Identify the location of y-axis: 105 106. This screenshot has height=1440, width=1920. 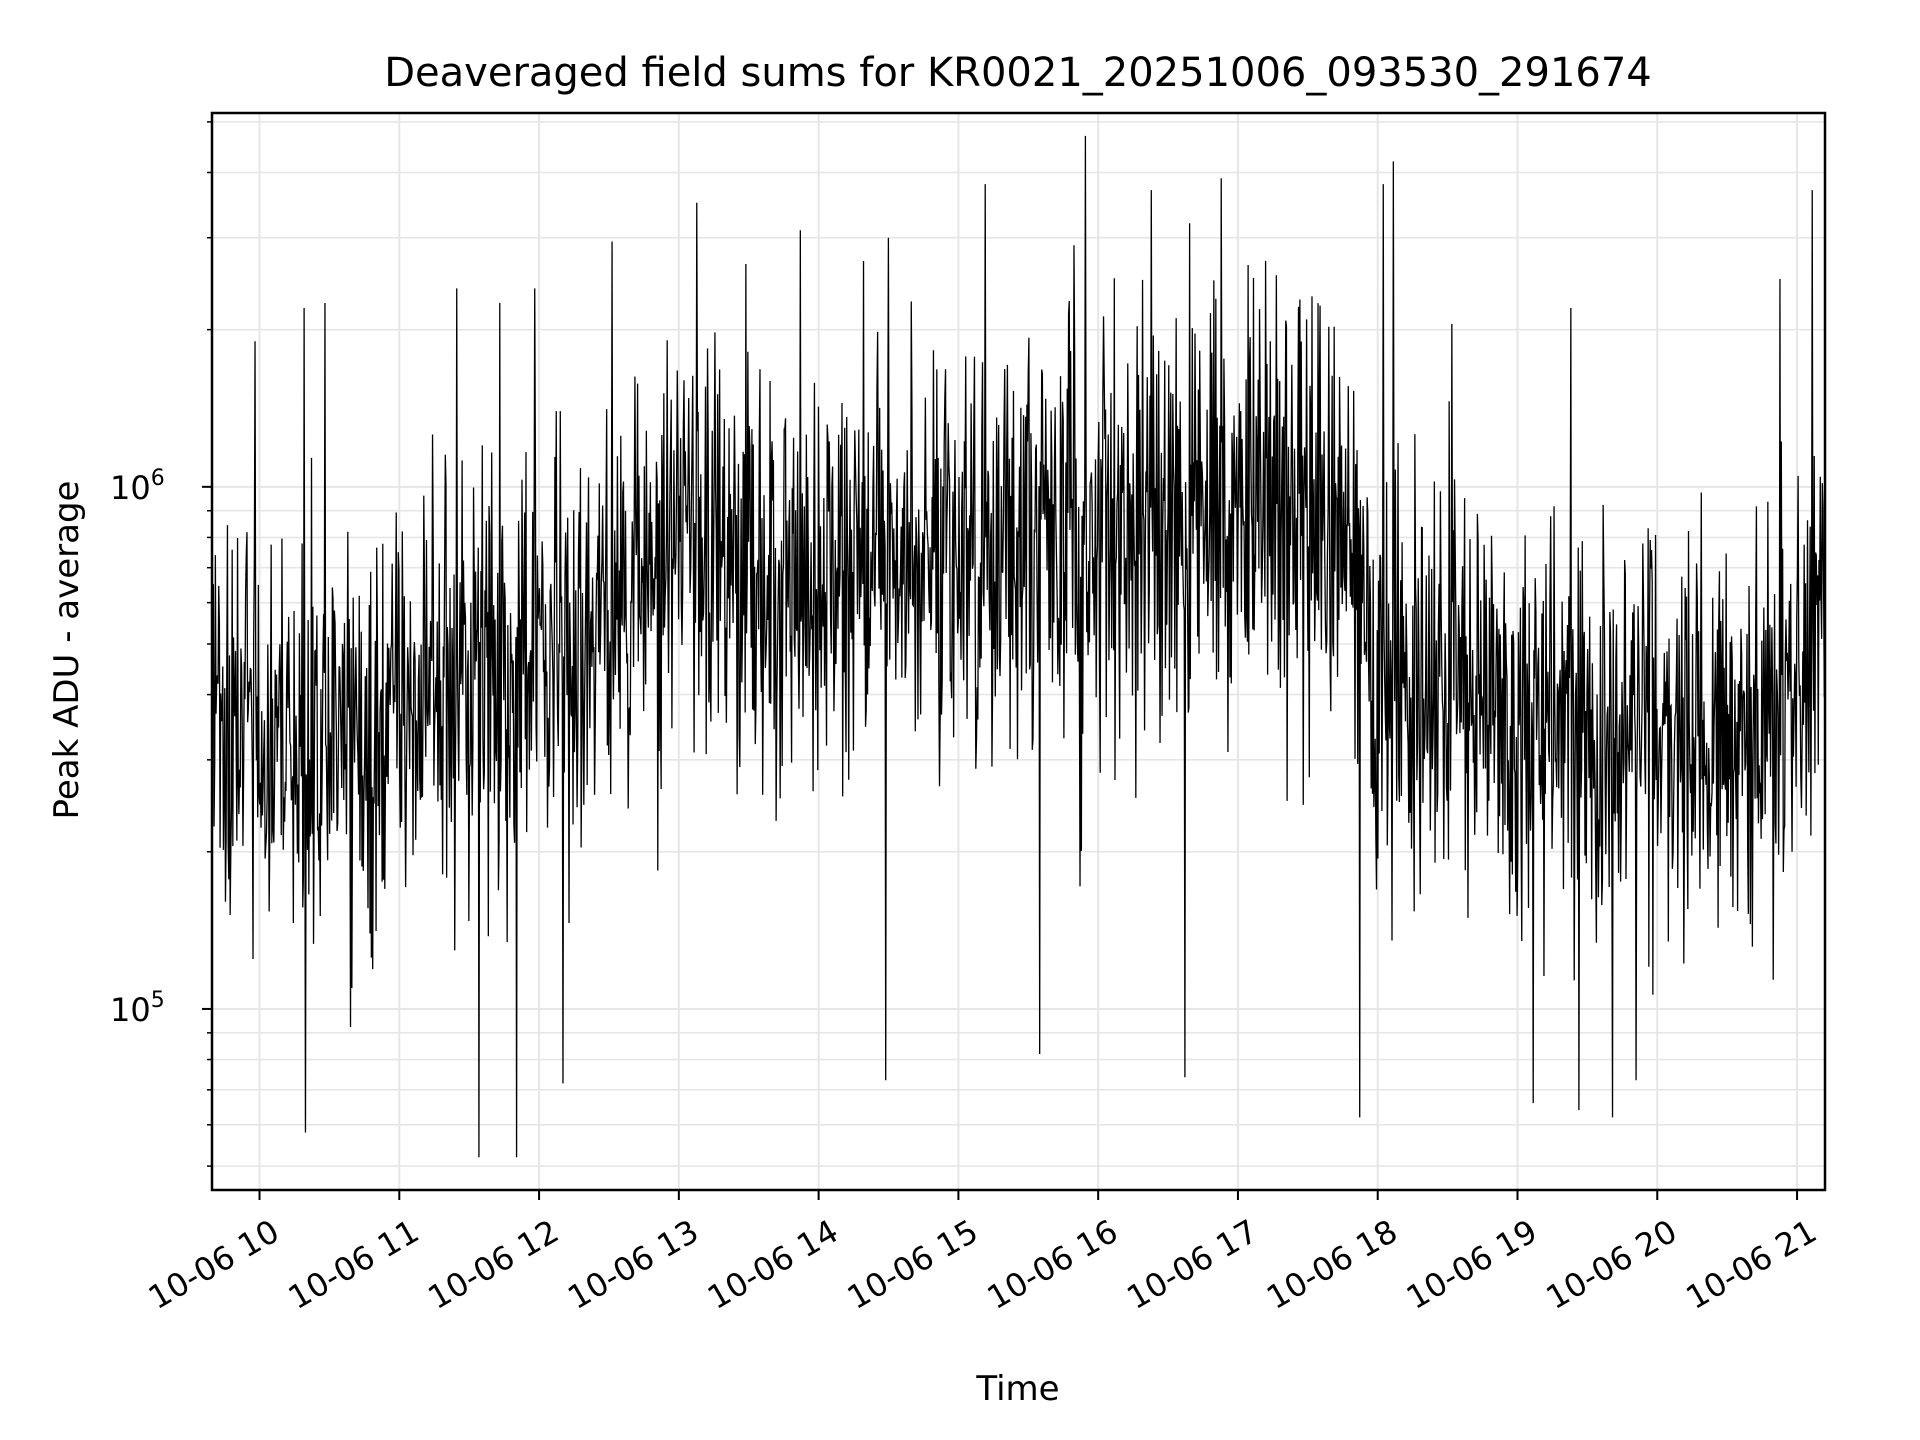
(161, 644).